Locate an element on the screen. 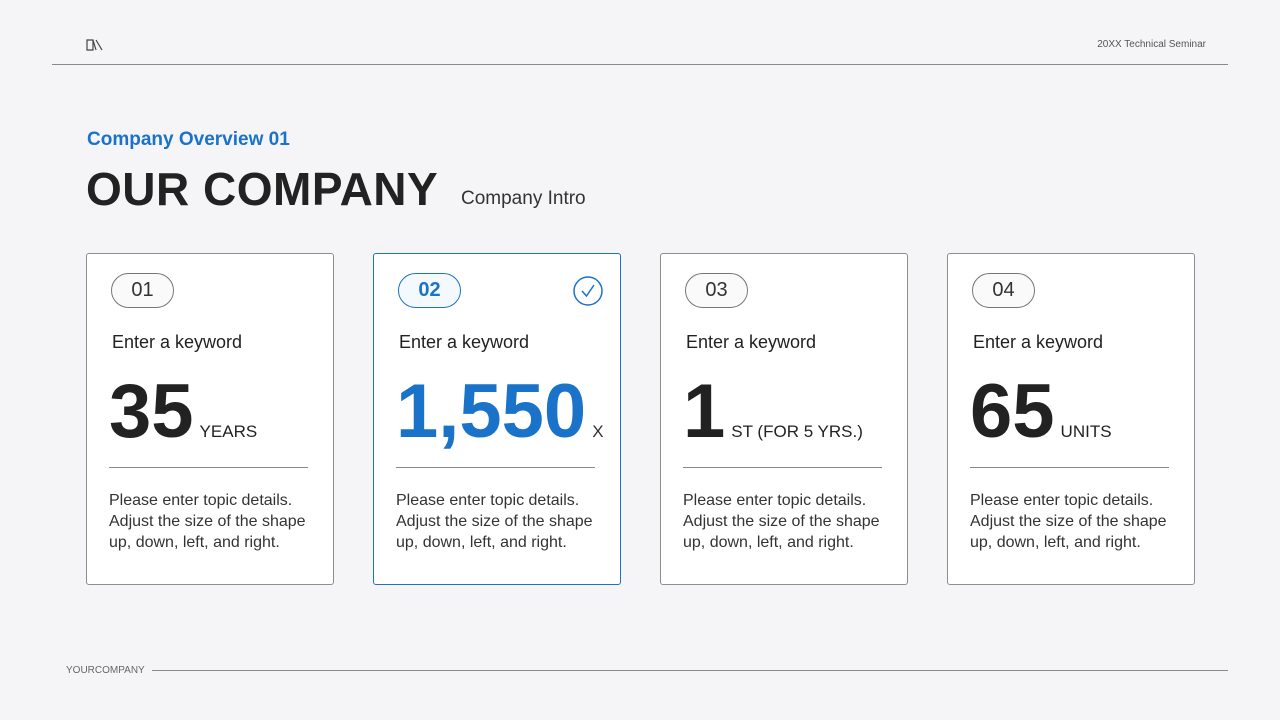  card-stat-unit: ST (FOR 5 YRS.) is located at coordinates (797, 431).